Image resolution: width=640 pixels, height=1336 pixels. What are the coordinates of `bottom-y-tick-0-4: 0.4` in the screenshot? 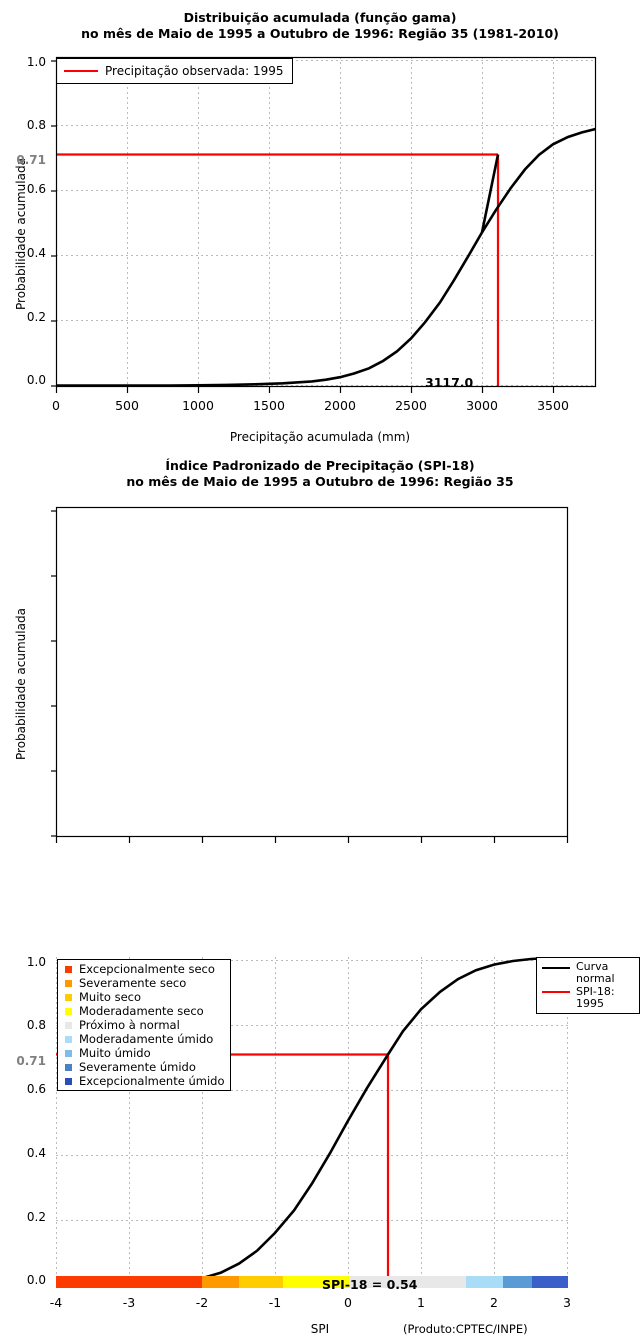 It's located at (36, 1153).